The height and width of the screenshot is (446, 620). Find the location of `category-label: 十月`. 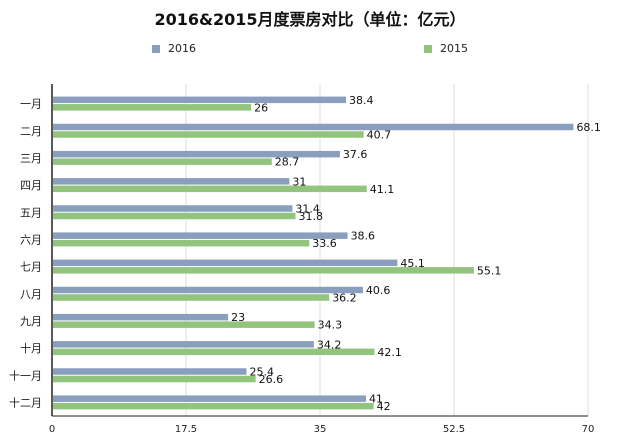

category-label: 十月 is located at coordinates (31, 348).